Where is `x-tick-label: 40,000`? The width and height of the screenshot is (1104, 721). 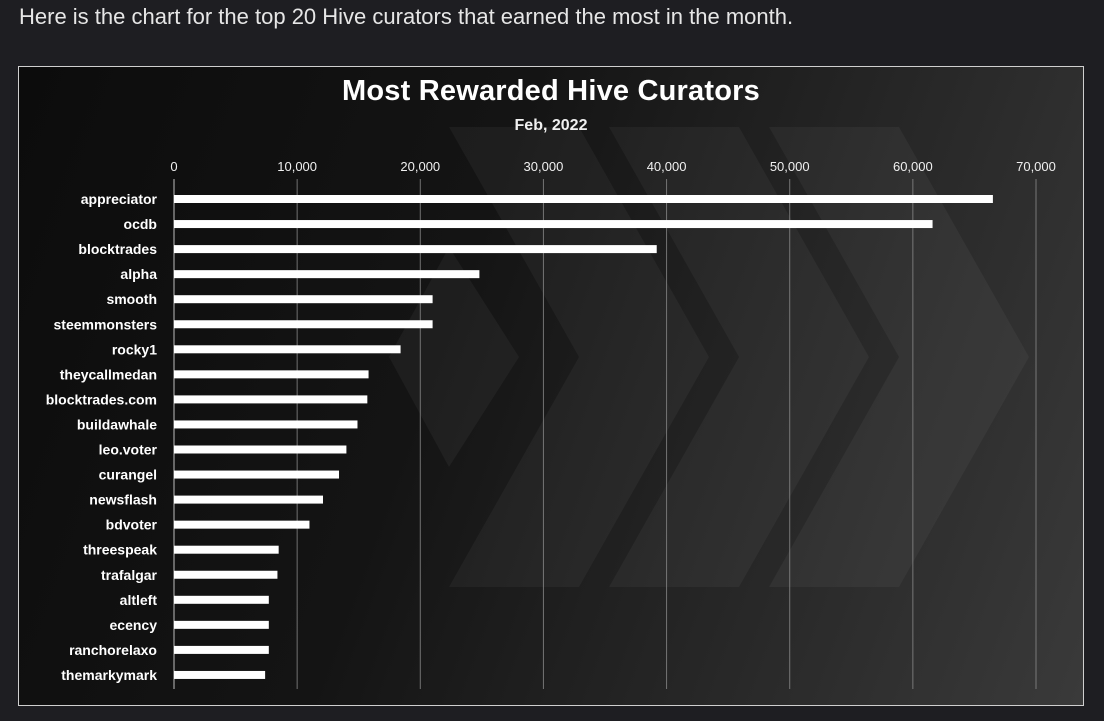
x-tick-label: 40,000 is located at coordinates (667, 166).